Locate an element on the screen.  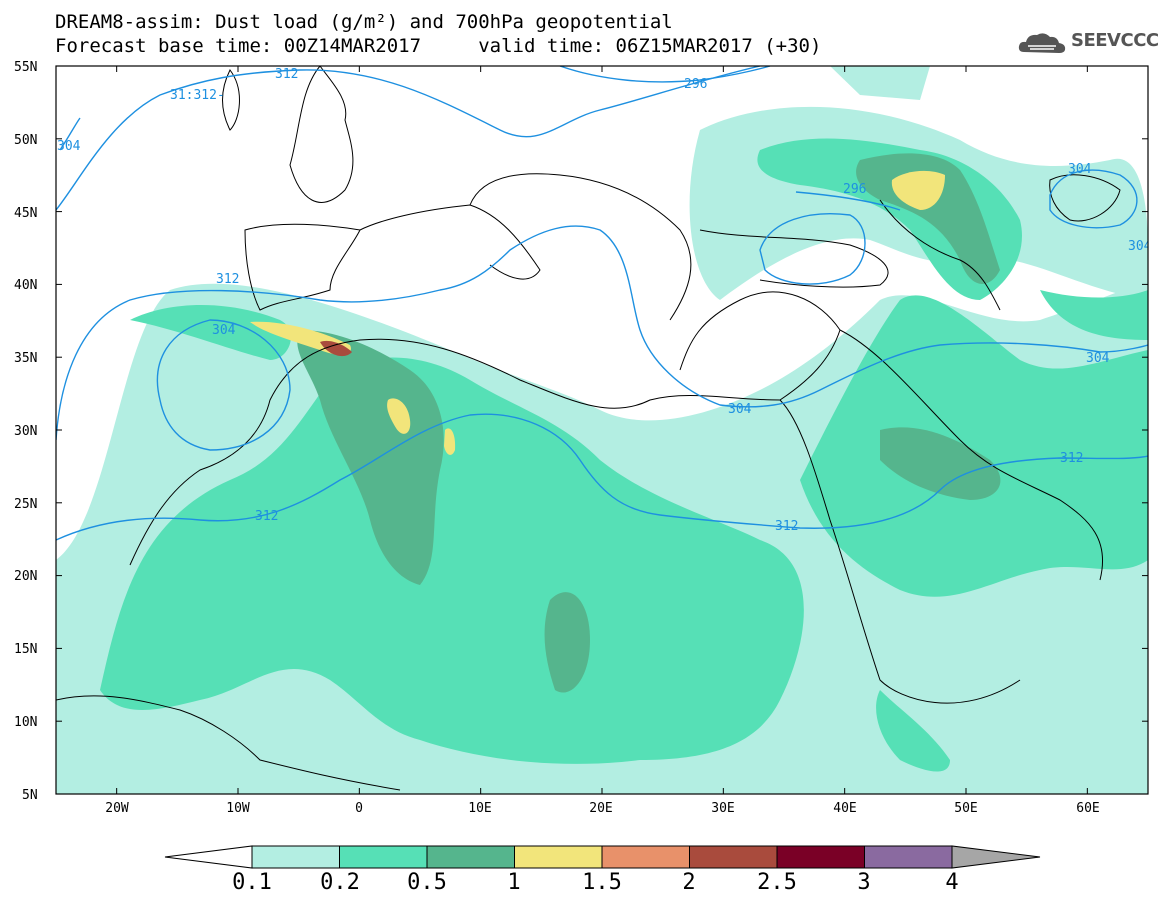
colorbar-label: 2 is located at coordinates (689, 882).